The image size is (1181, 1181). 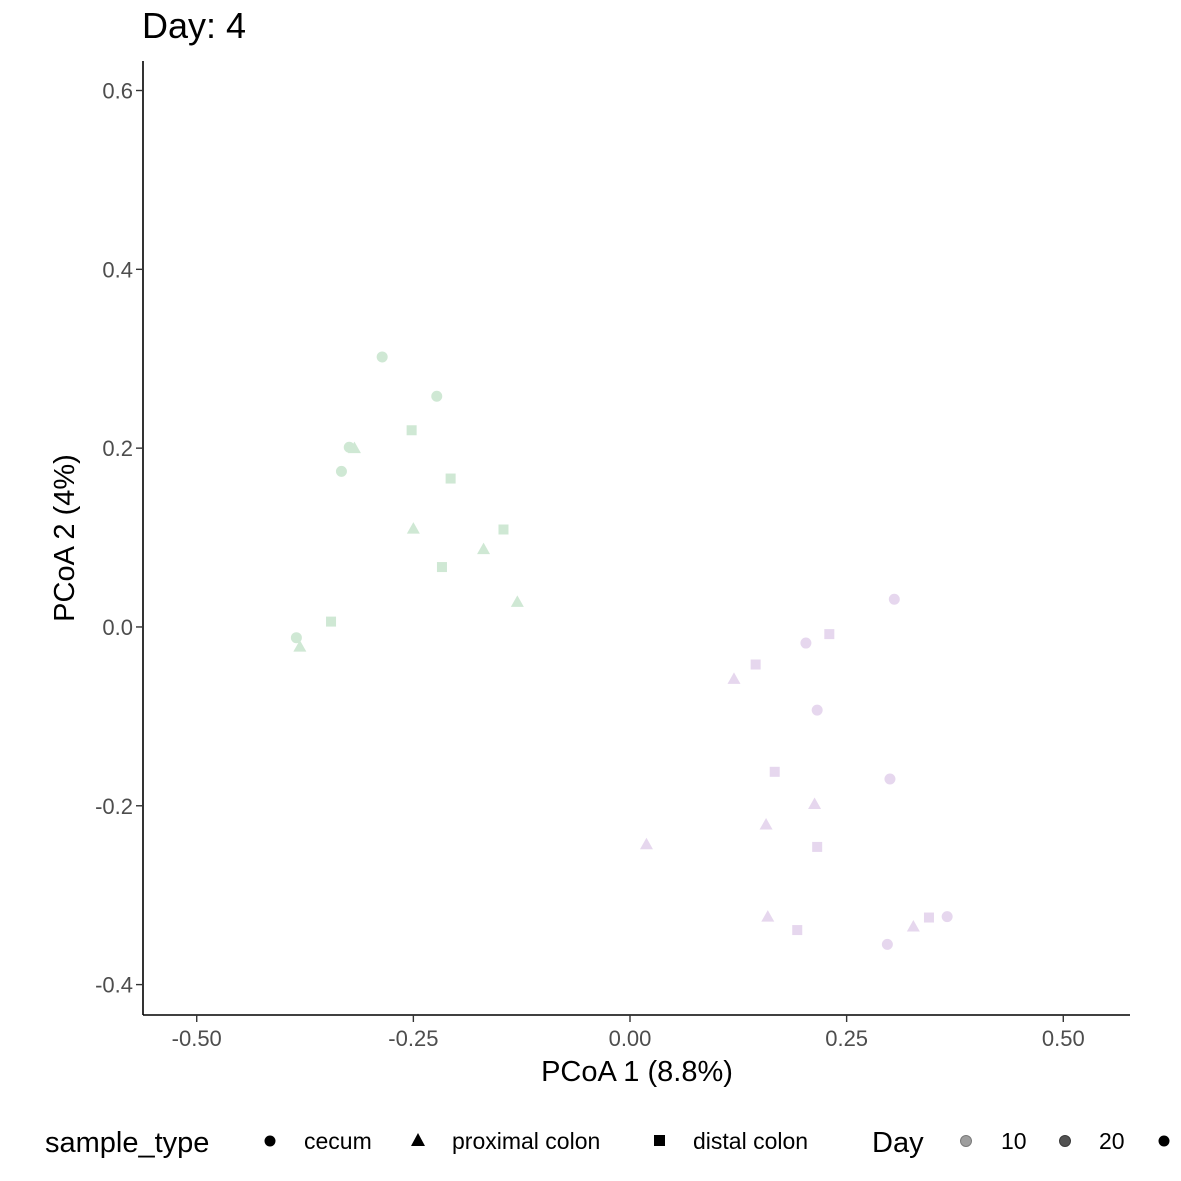 I want to click on x-axis-title: PCoA 1 (8.8%), so click(x=637, y=1072).